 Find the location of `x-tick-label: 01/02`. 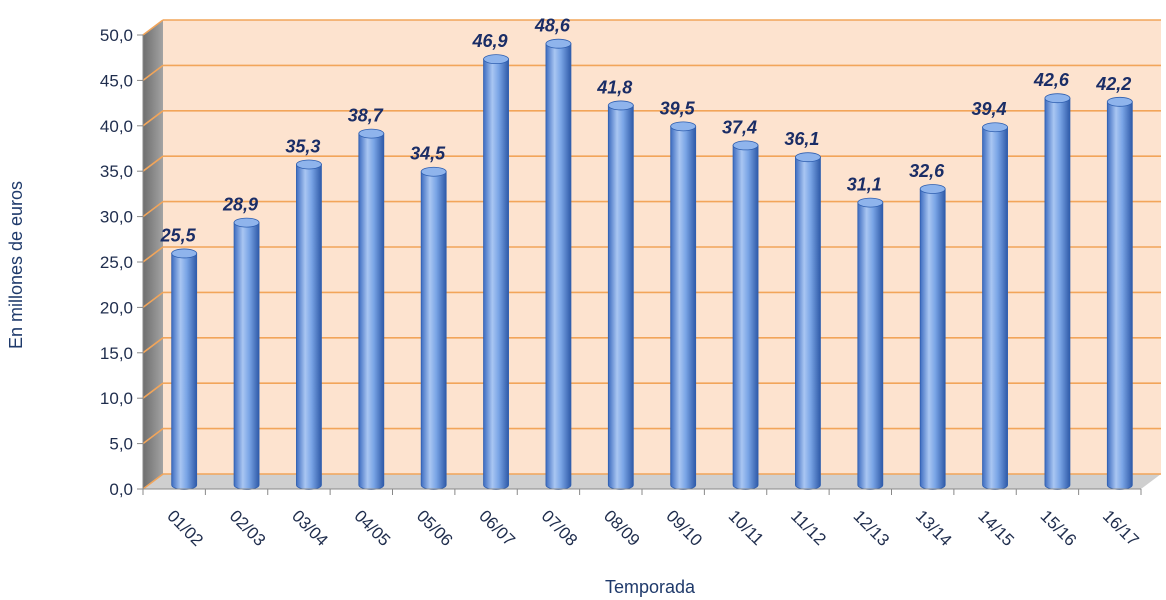

x-tick-label: 01/02 is located at coordinates (185, 528).